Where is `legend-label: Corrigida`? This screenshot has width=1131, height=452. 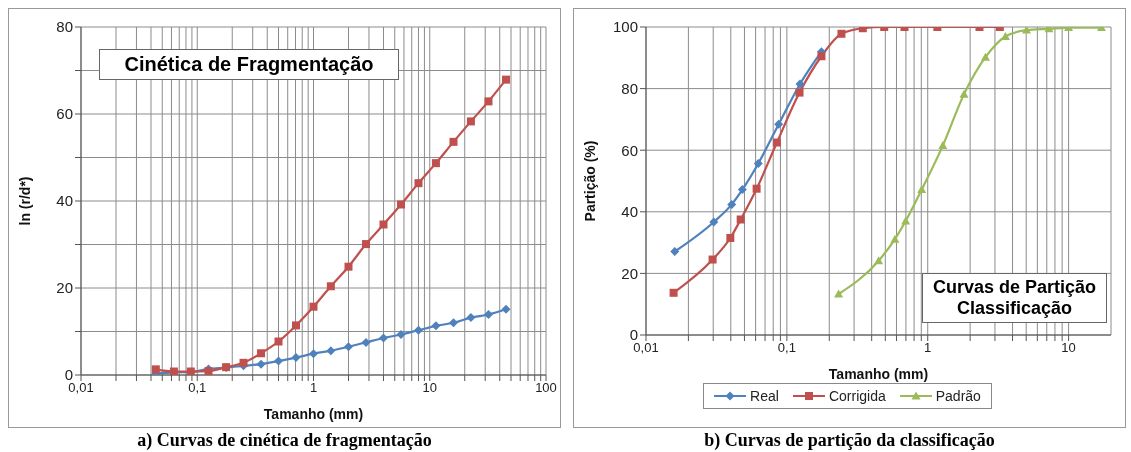
legend-label: Corrigida is located at coordinates (857, 396).